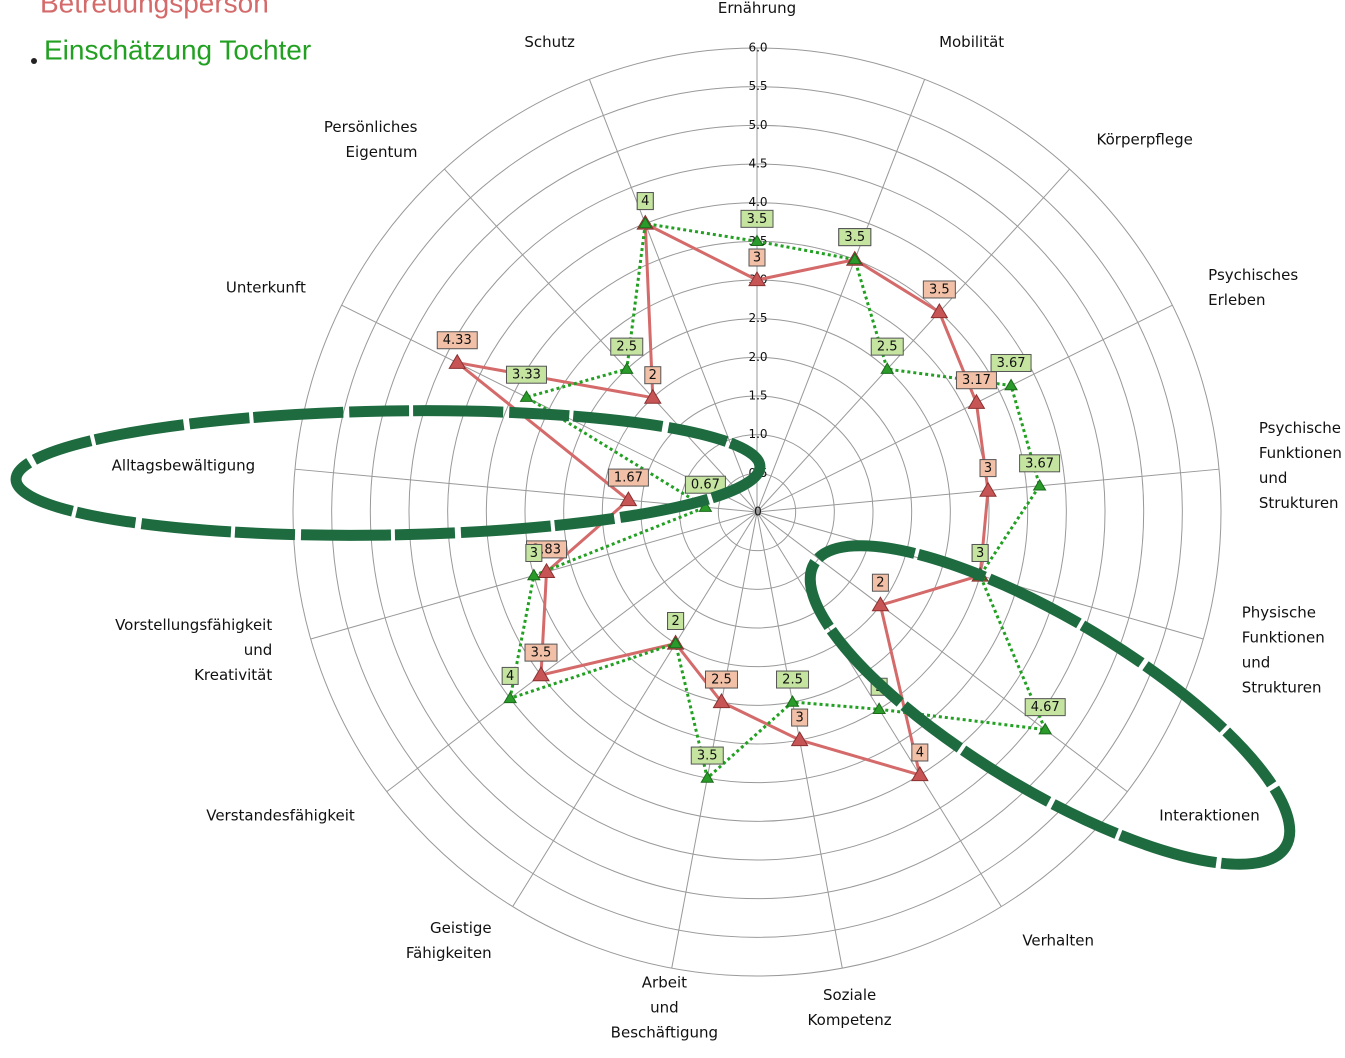 The width and height of the screenshot is (1345, 1058). Describe the element at coordinates (757, 434) in the screenshot. I see `tick-label: 1.0` at that location.